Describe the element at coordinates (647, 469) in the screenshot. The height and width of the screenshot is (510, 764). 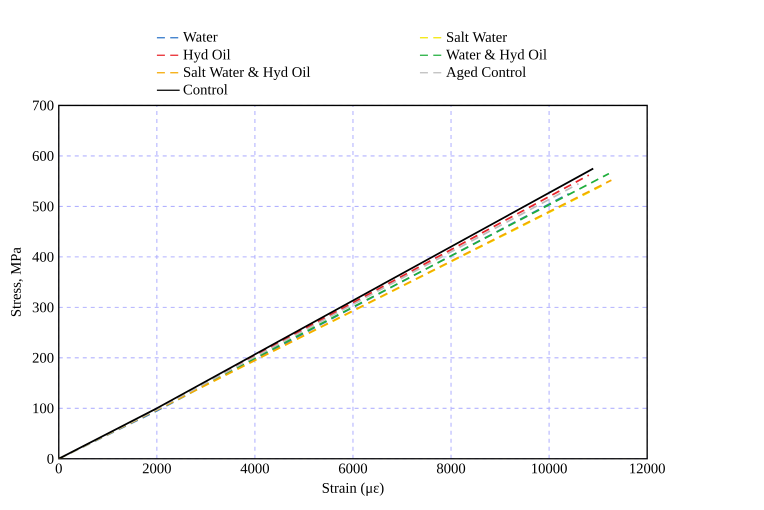
I see `x-tick-label: 12000` at that location.